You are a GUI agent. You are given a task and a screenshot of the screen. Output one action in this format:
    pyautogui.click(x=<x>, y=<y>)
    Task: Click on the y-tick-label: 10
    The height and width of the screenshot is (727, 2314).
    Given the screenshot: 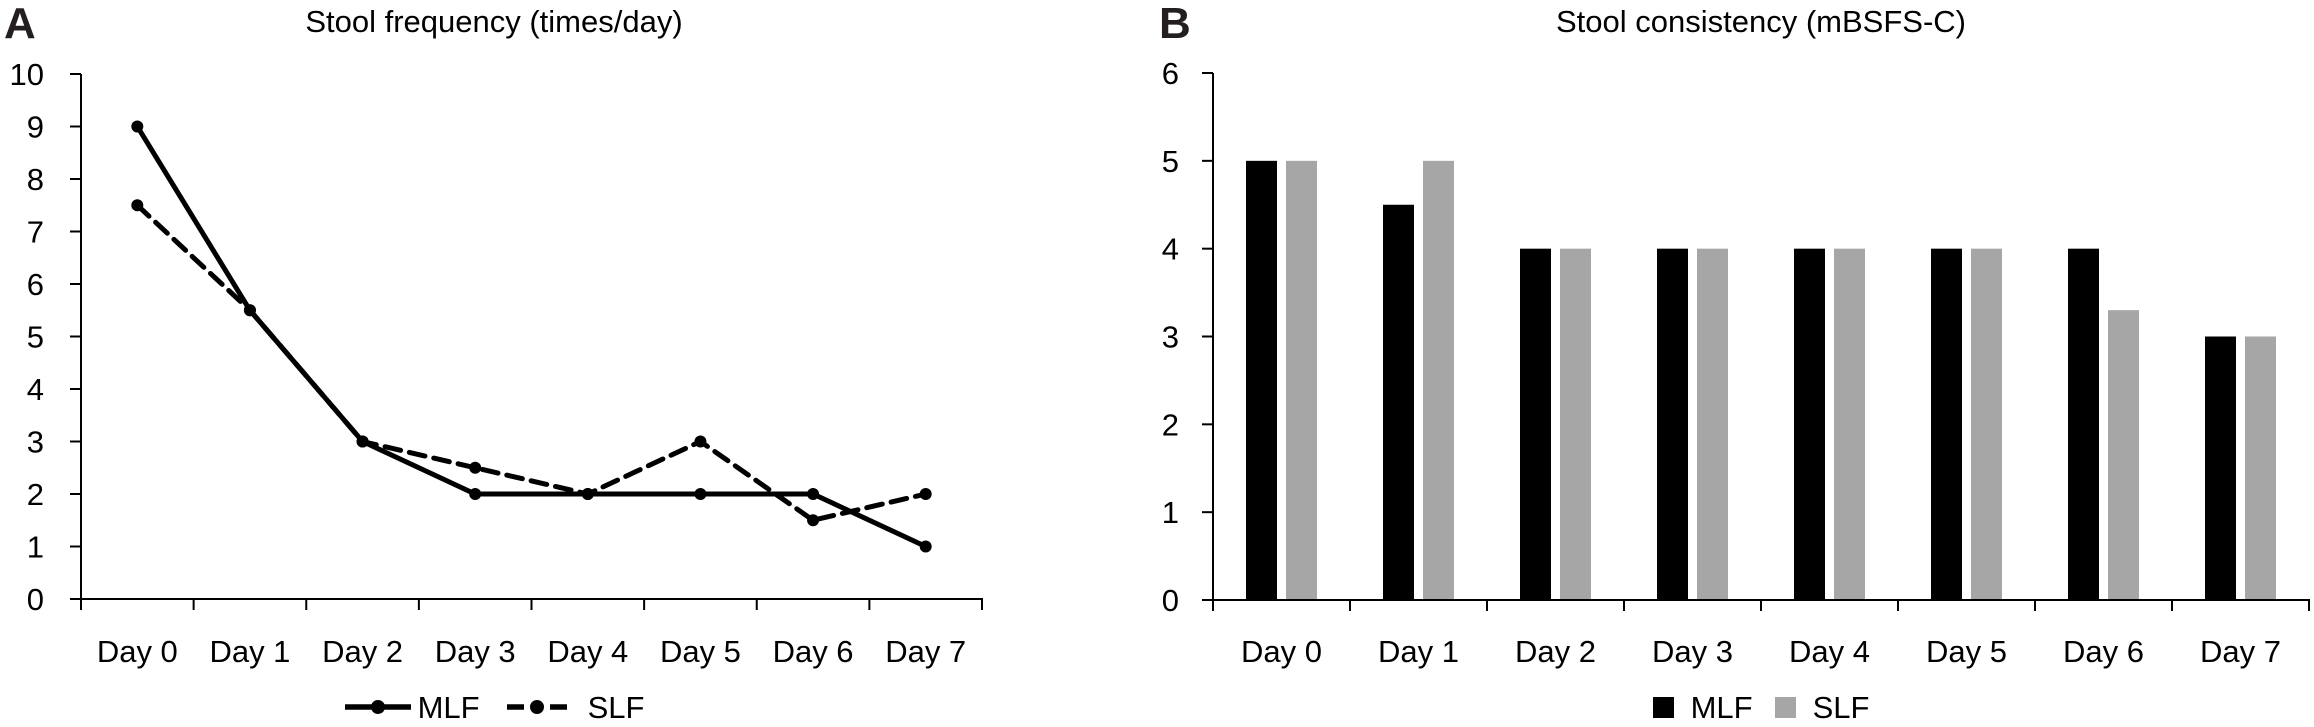 What is the action you would take?
    pyautogui.click(x=27, y=74)
    